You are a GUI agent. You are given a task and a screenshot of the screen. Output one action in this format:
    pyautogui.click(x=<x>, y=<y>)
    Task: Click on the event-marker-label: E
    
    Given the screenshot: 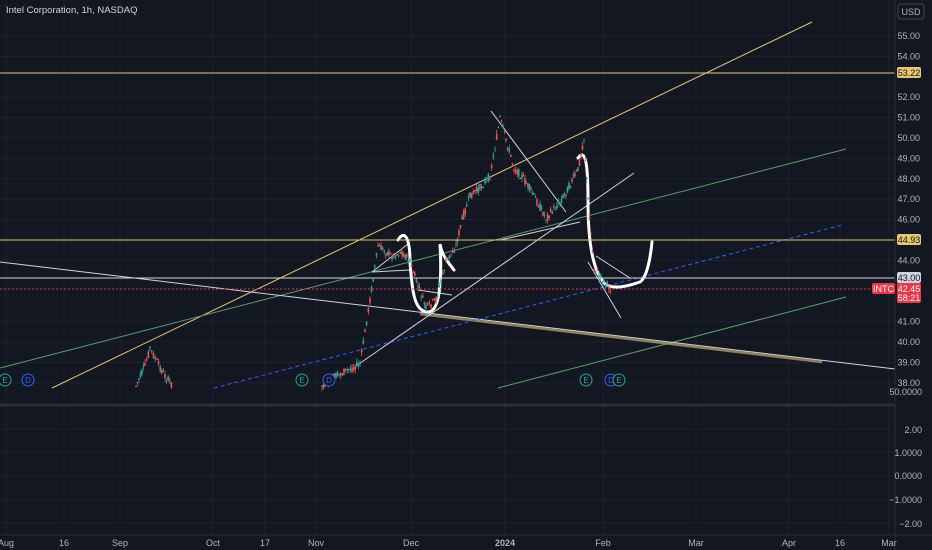 What is the action you would take?
    pyautogui.click(x=301, y=380)
    